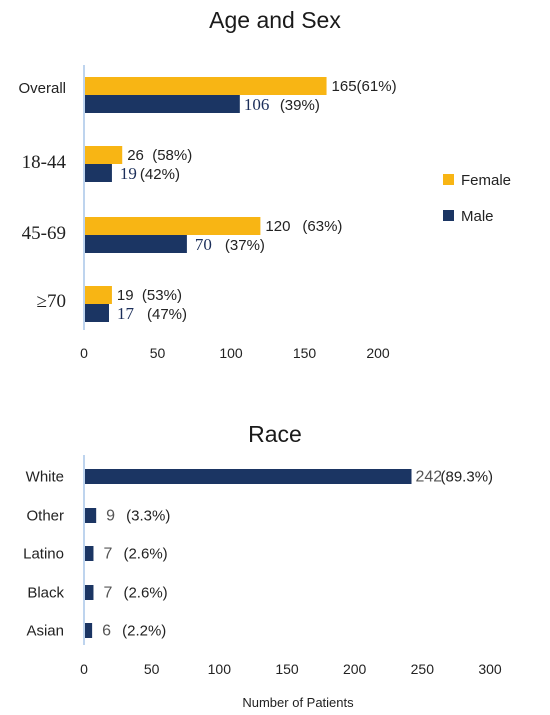 The image size is (550, 715). I want to click on value-label: 9, so click(110, 516).